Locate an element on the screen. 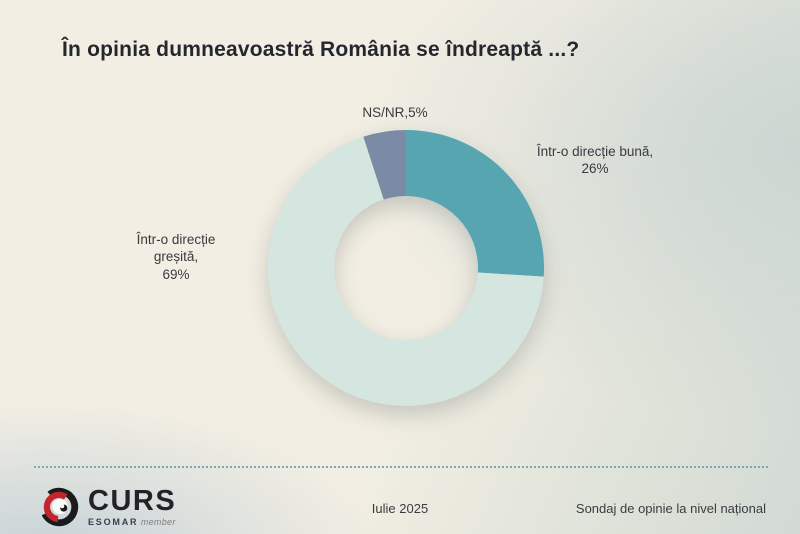  curs-logo-swirl-icon is located at coordinates (59, 507).